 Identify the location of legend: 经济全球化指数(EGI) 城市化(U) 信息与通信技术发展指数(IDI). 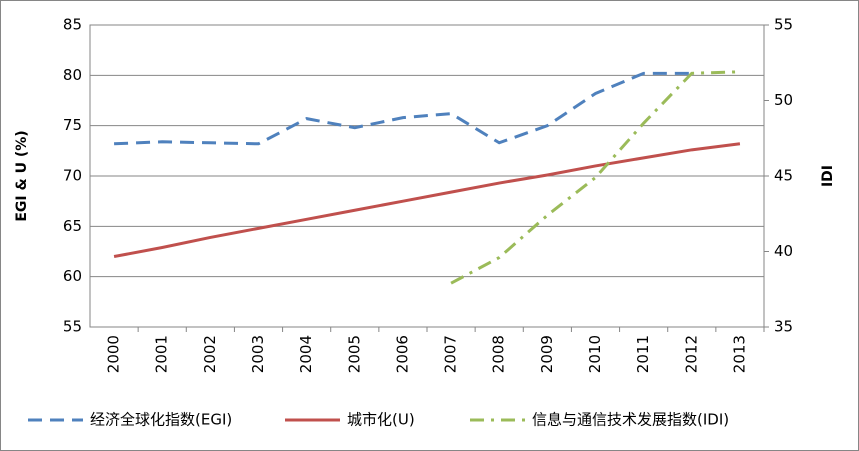
(378, 420).